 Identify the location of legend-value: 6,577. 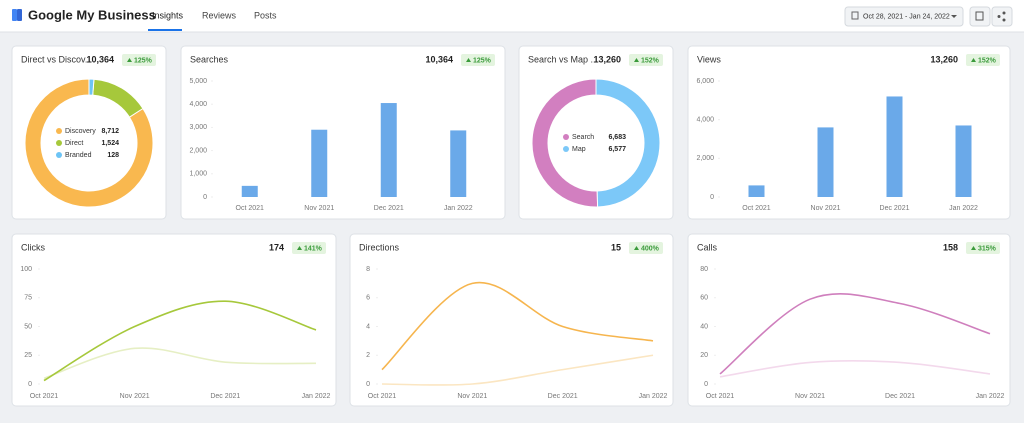
(617, 149).